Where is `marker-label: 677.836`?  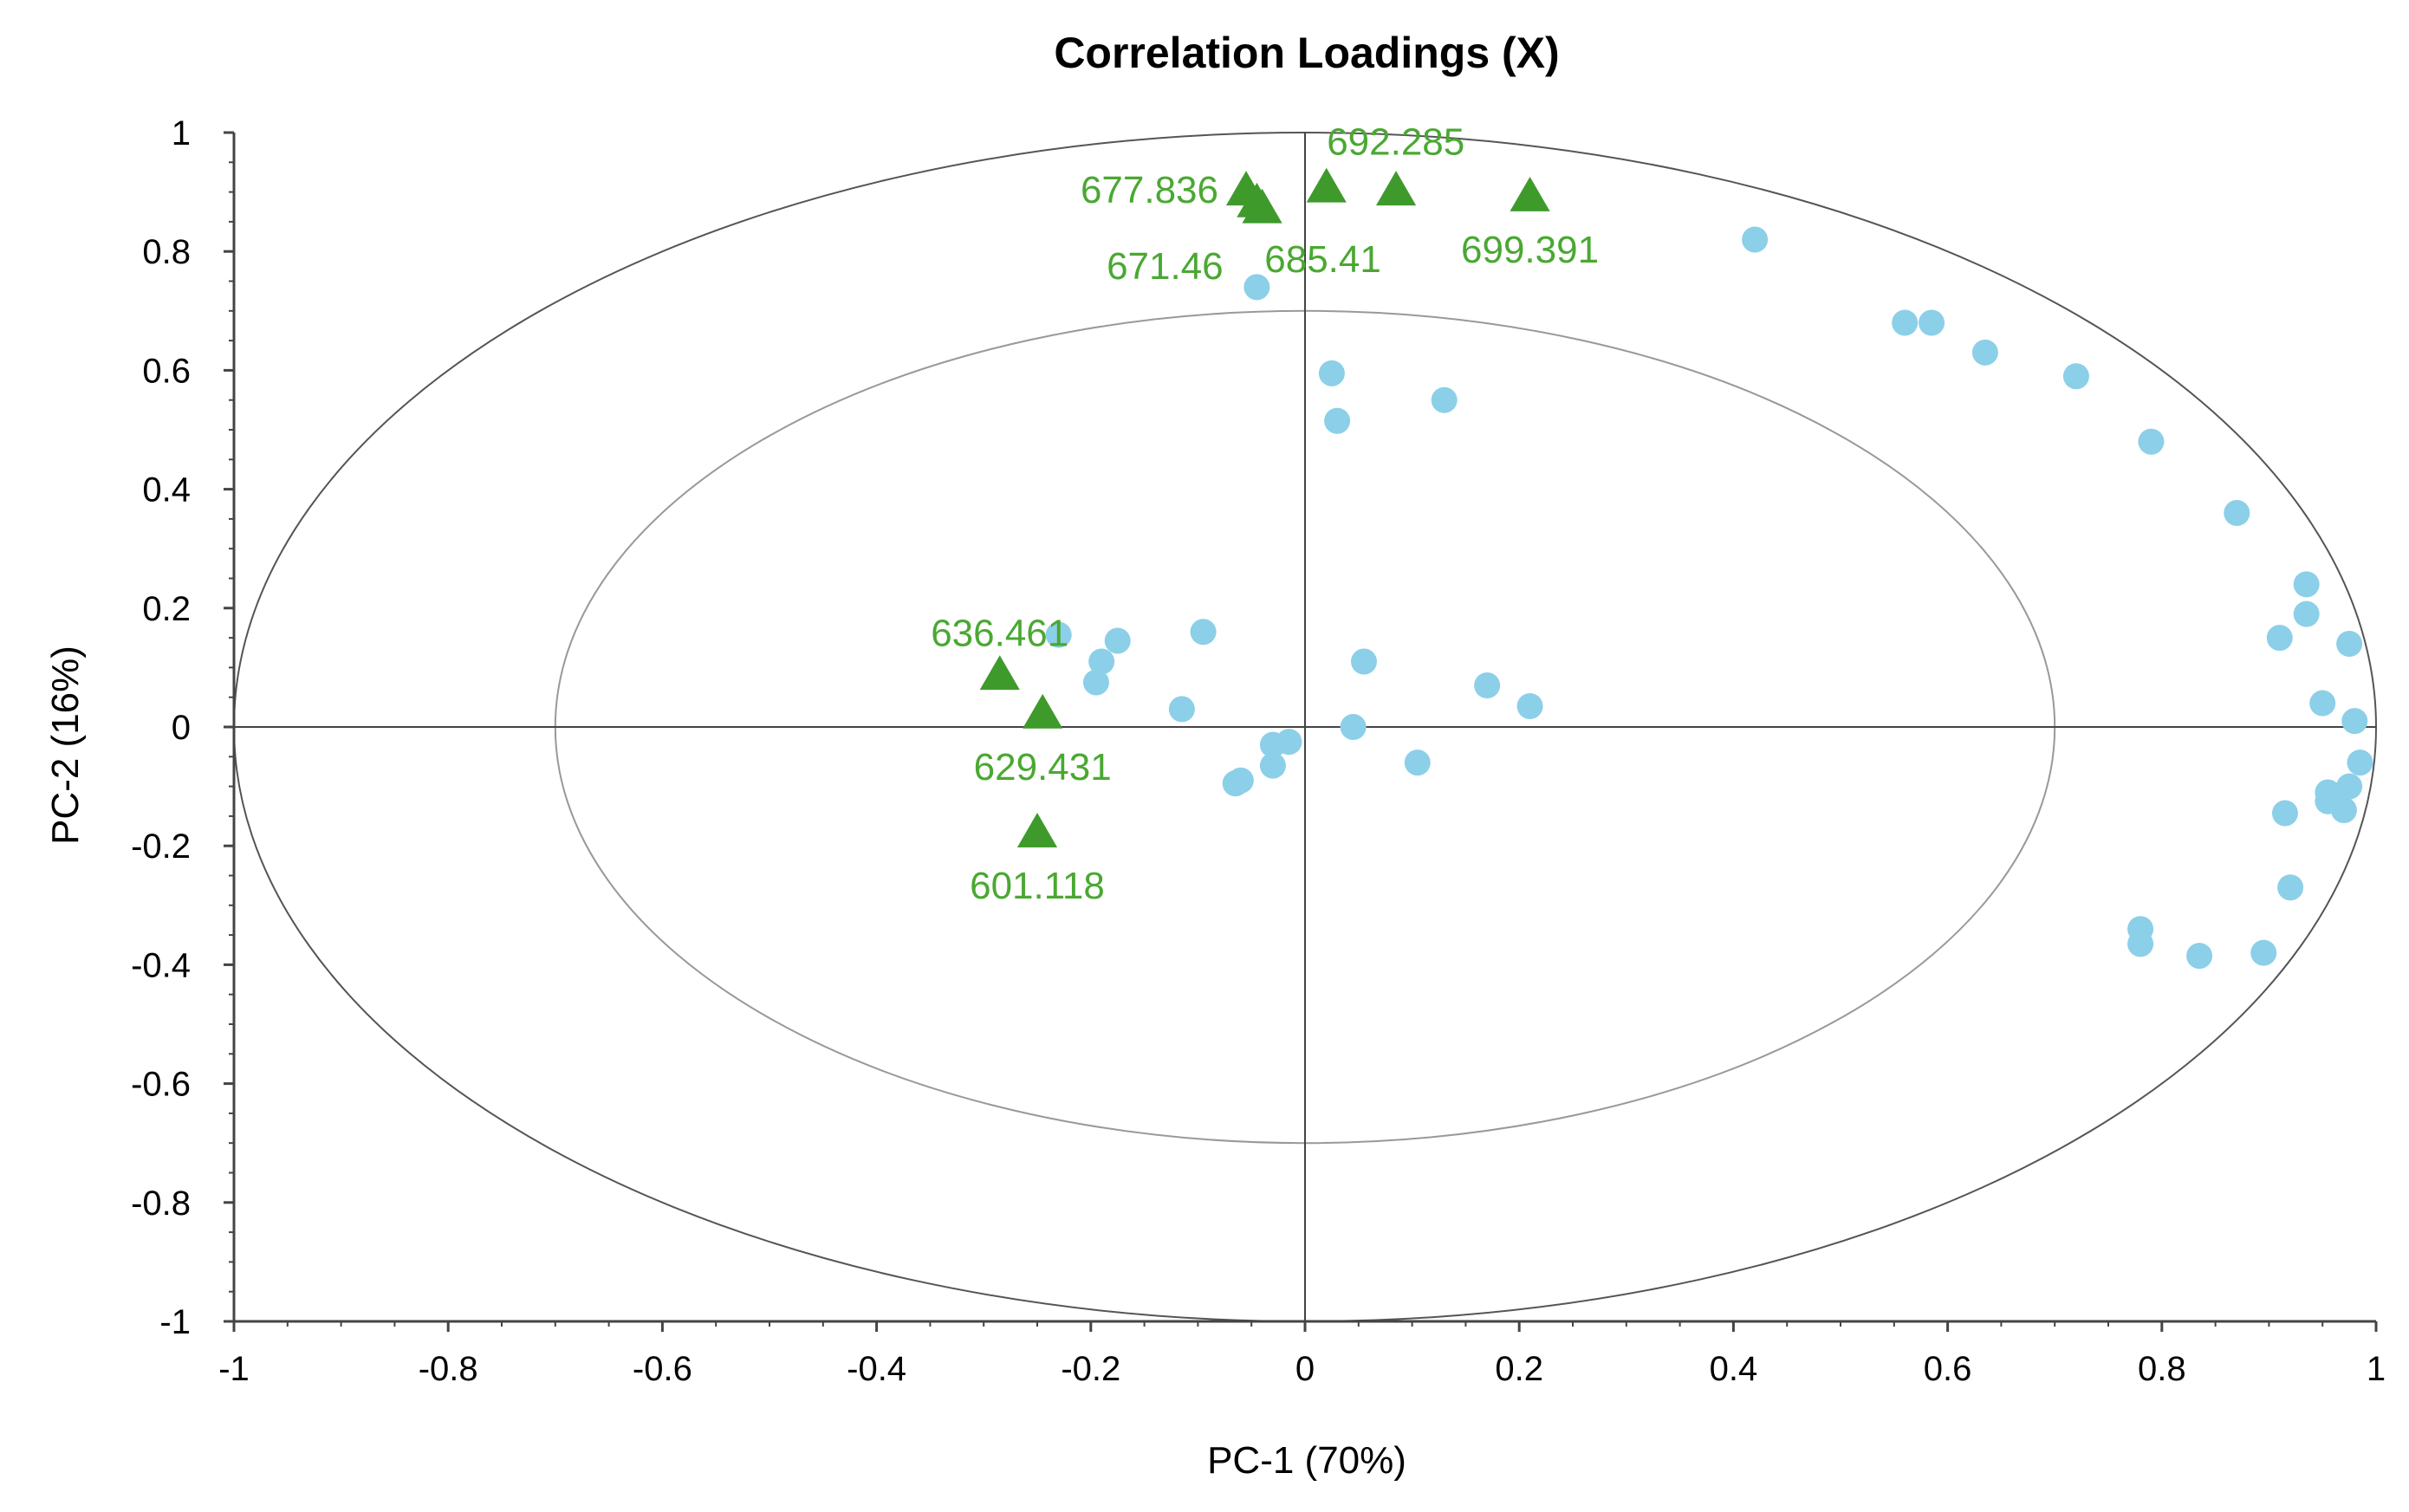 marker-label: 677.836 is located at coordinates (1149, 190).